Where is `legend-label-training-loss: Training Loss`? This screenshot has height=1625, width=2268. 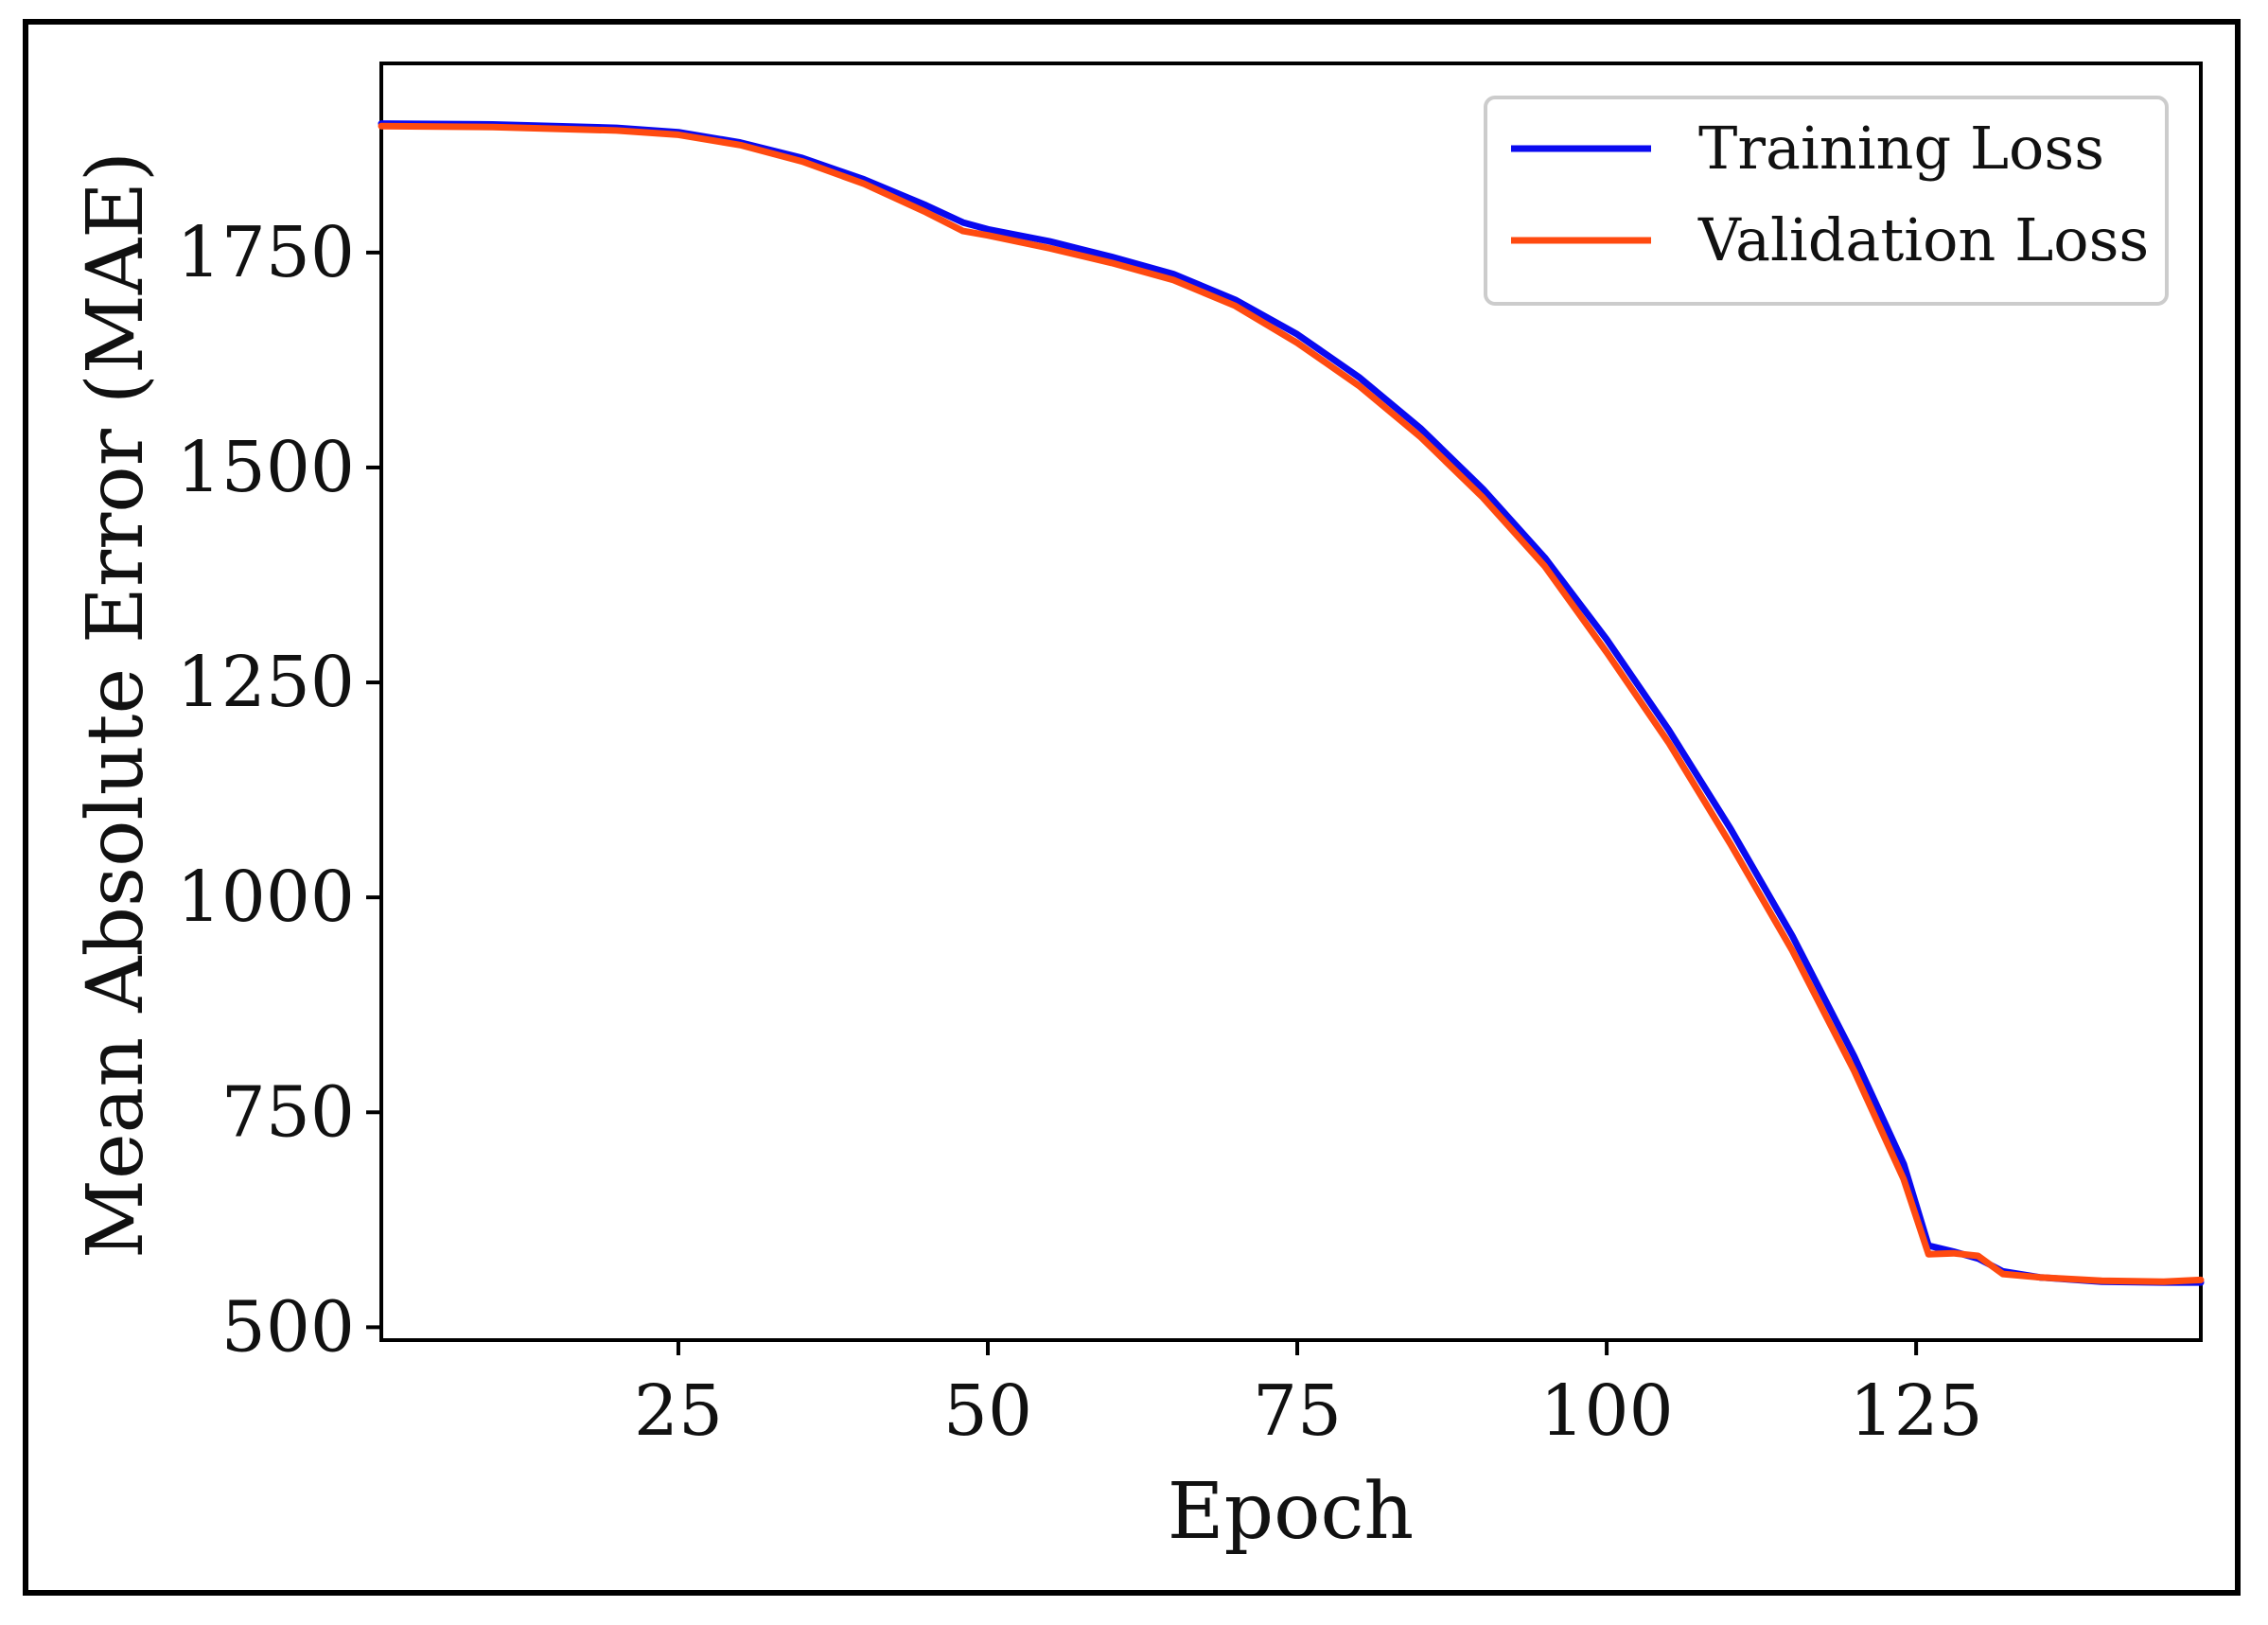
legend-label-training-loss: Training Loss is located at coordinates (1901, 148).